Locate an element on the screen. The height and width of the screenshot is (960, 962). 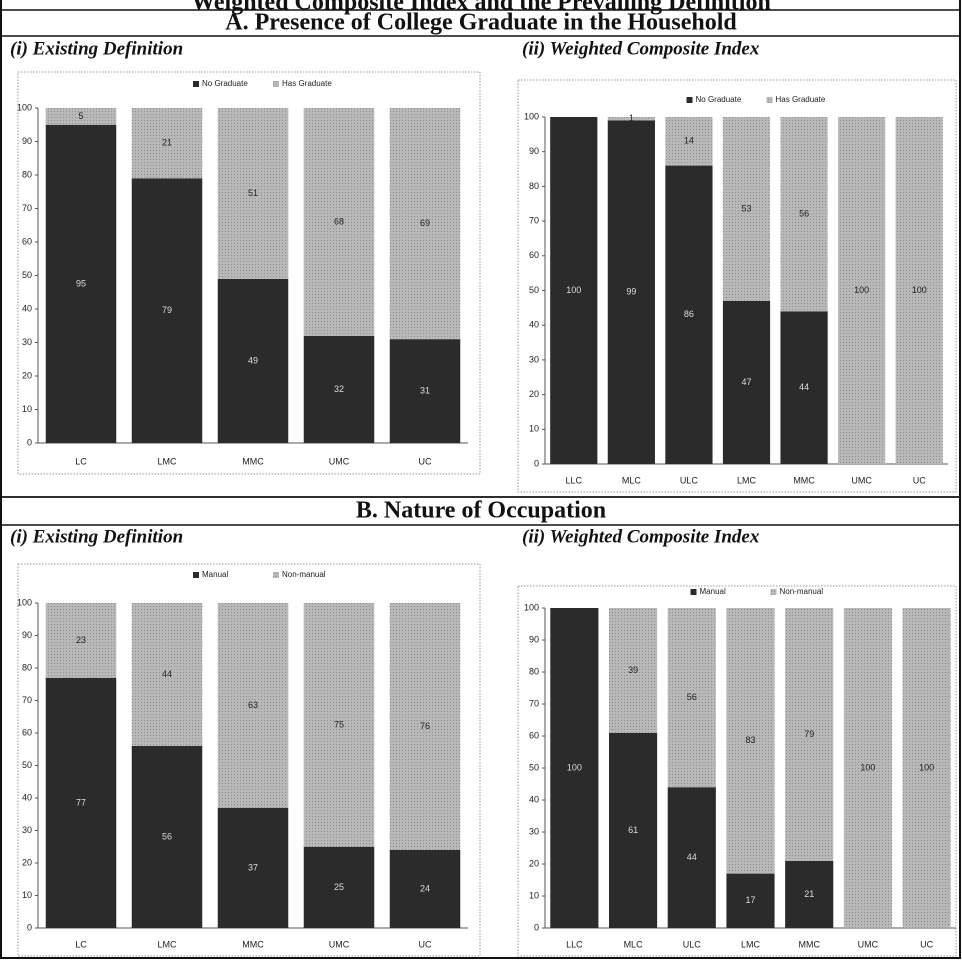
data-label: 25 is located at coordinates (339, 887).